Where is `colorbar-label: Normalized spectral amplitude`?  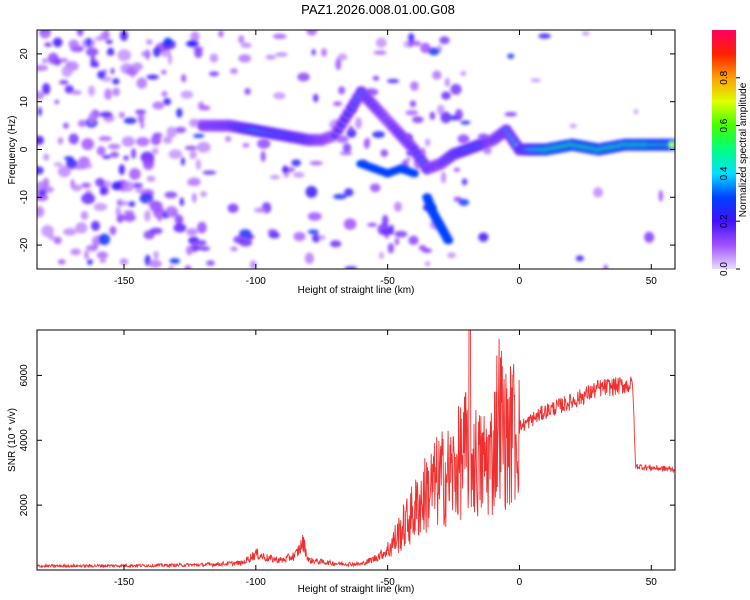 colorbar-label: Normalized spectral amplitude is located at coordinates (743, 149).